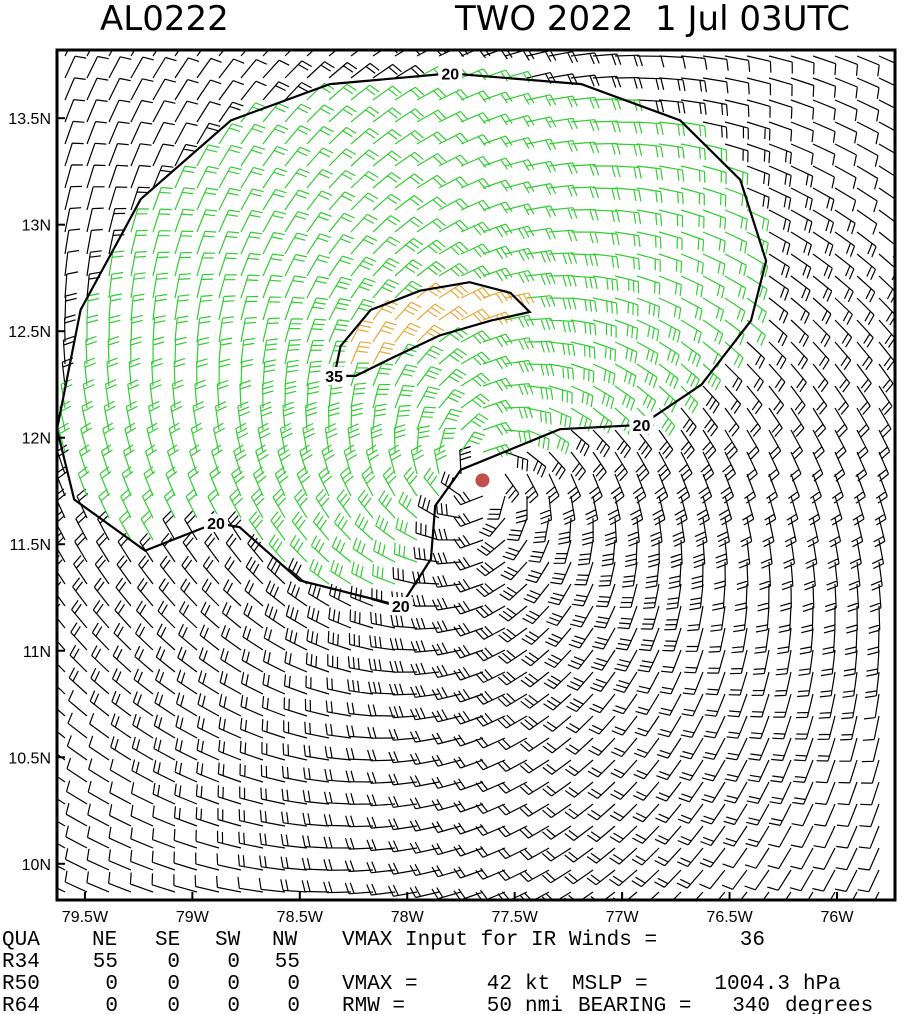 The image size is (919, 1014). I want to click on label: MSLP =, so click(610, 984).